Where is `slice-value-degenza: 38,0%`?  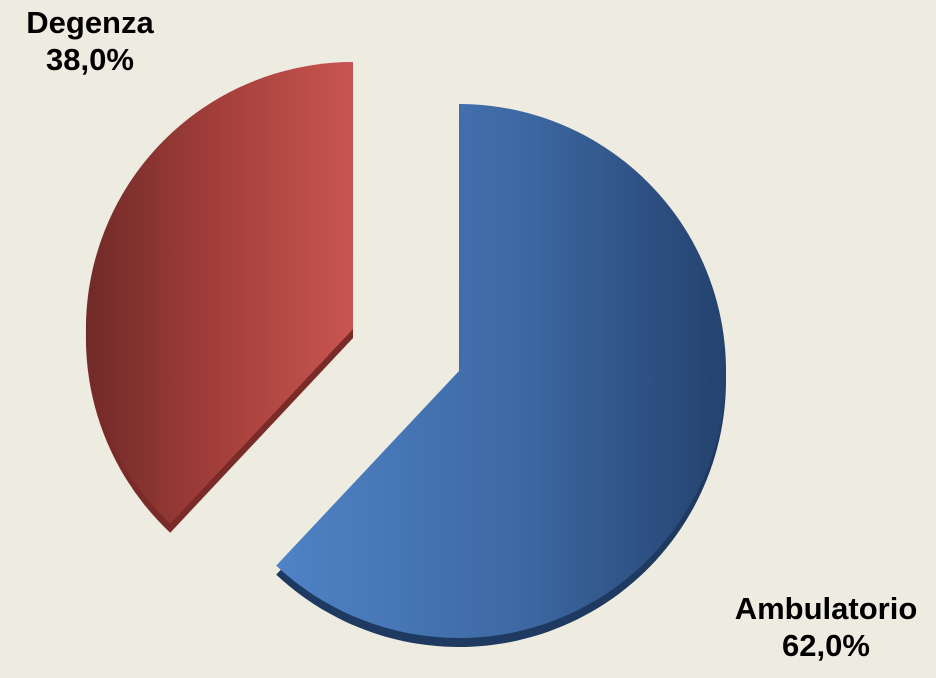
slice-value-degenza: 38,0% is located at coordinates (90, 59).